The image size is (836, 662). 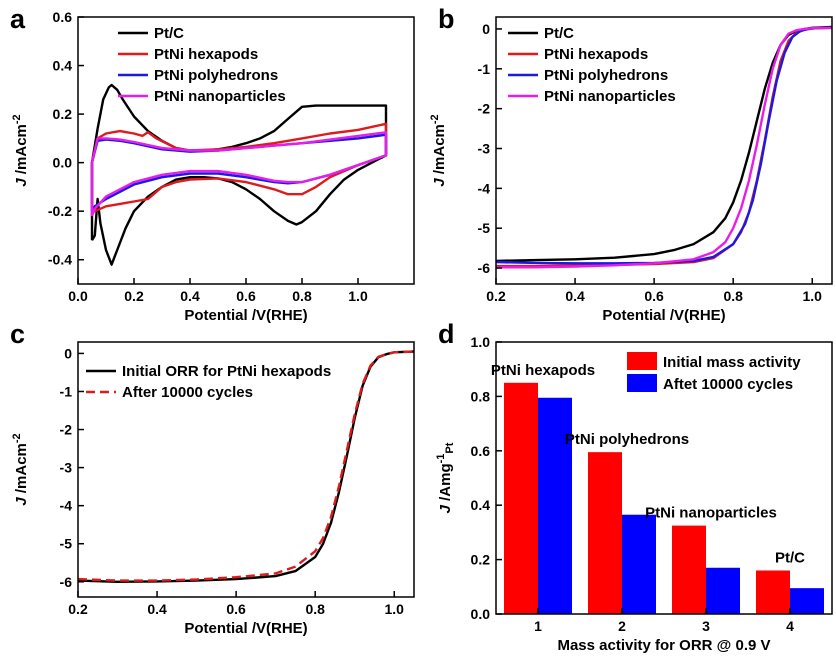 What do you see at coordinates (190, 296) in the screenshot?
I see `panel-a-x-tick-label-2: 0.4` at bounding box center [190, 296].